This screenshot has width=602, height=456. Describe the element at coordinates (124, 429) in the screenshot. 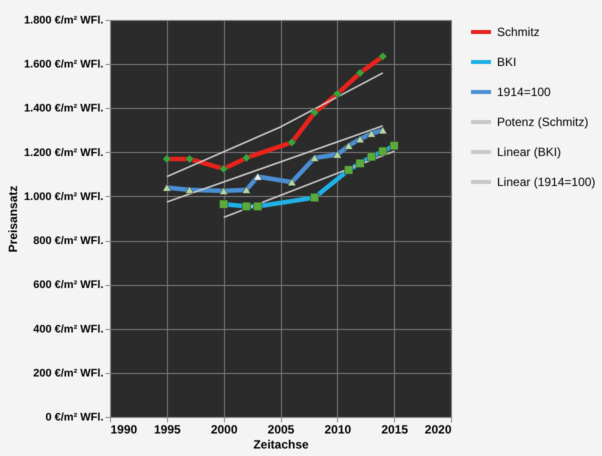

I see `x-tick-label: 1990` at that location.